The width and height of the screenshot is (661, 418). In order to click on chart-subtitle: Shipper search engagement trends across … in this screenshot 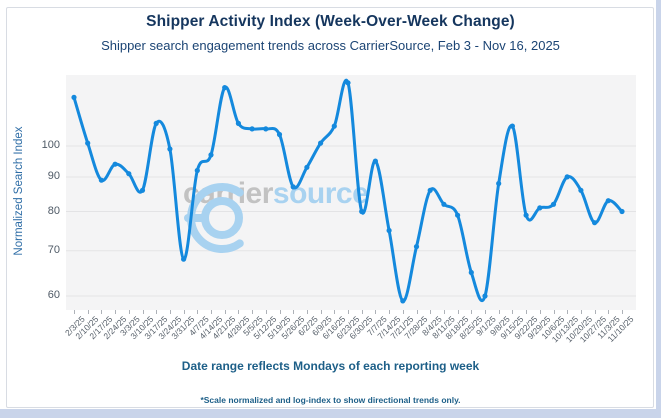, I will do `click(330, 45)`.